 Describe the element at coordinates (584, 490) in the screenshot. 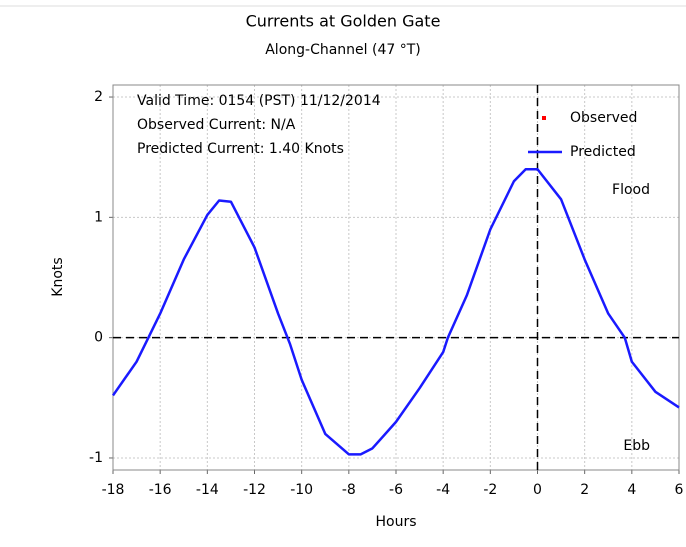

I see `x-tick-label: 2` at that location.